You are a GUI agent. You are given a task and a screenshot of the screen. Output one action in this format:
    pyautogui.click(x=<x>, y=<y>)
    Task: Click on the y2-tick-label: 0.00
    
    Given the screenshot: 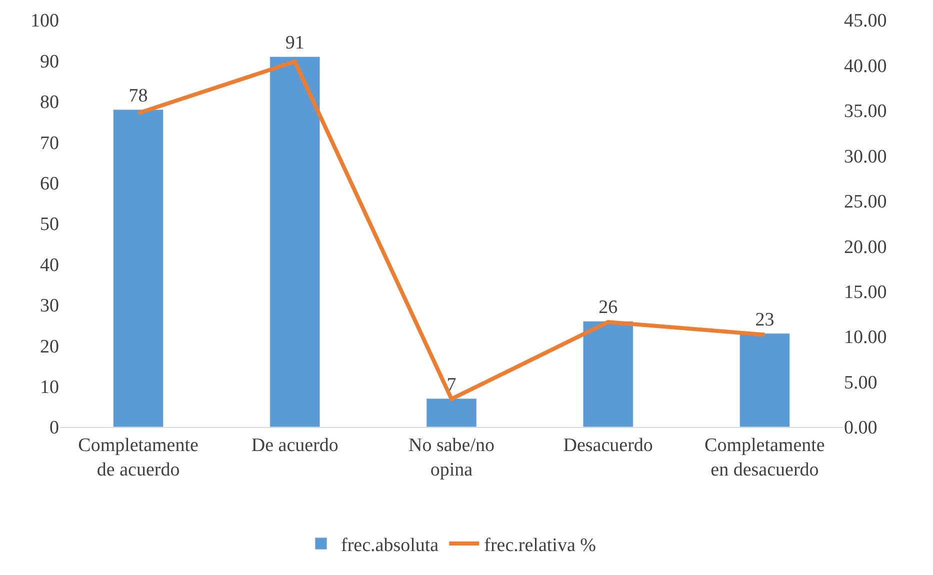 What is the action you would take?
    pyautogui.click(x=861, y=428)
    